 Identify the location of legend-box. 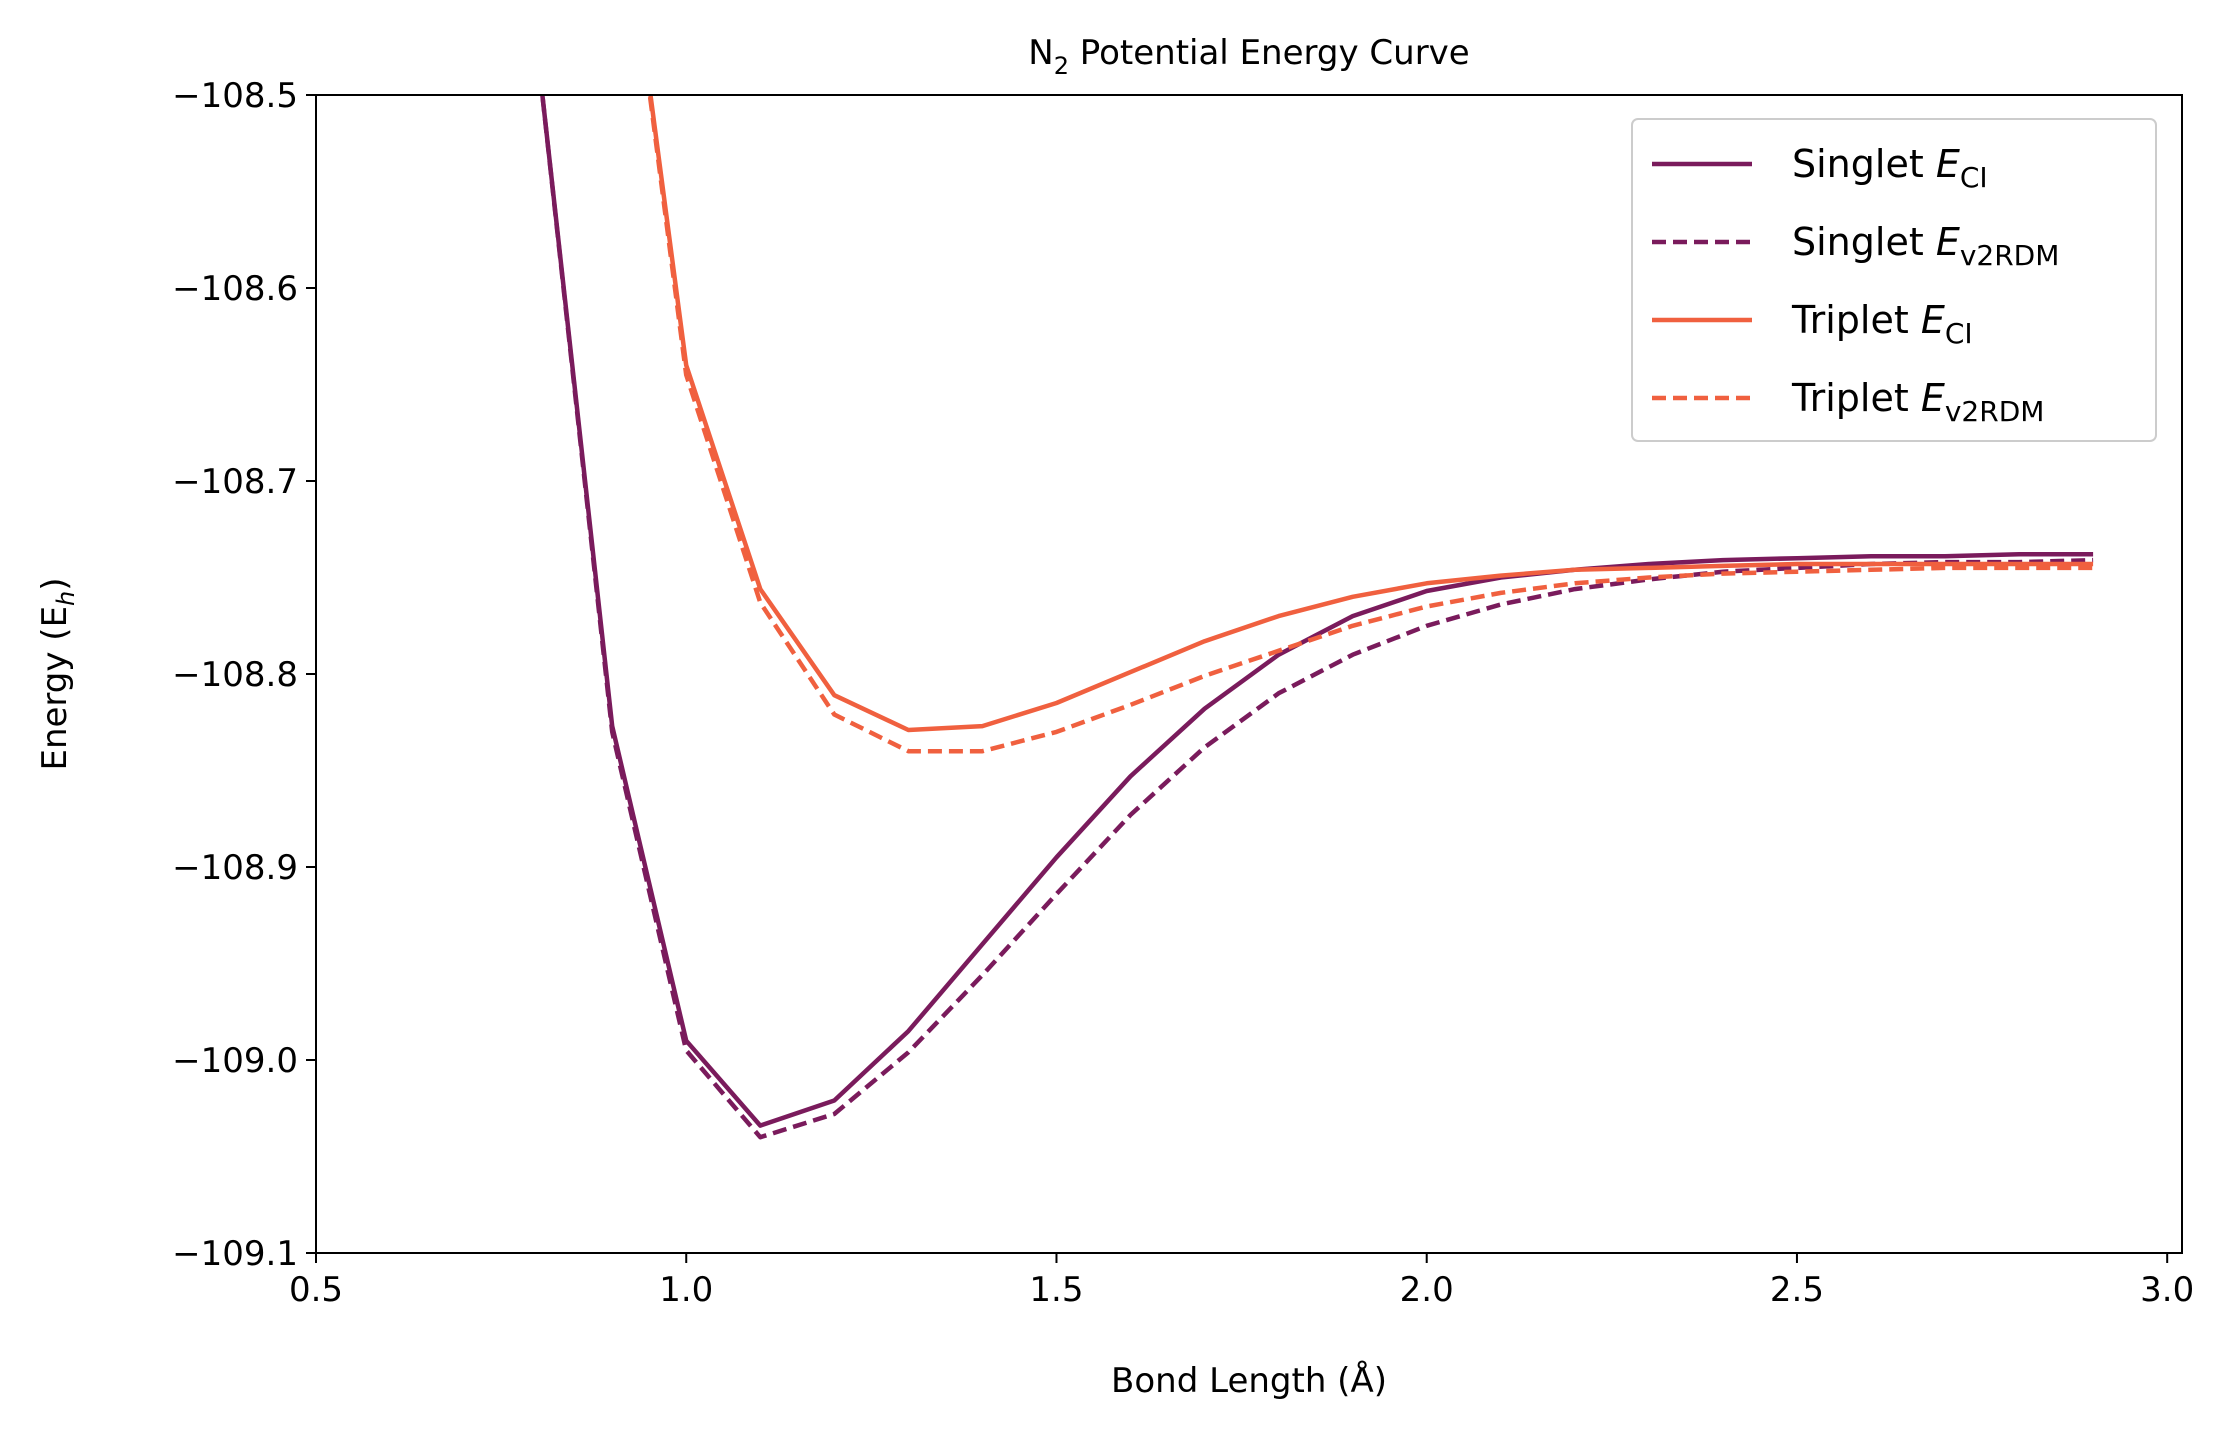
(1894, 280).